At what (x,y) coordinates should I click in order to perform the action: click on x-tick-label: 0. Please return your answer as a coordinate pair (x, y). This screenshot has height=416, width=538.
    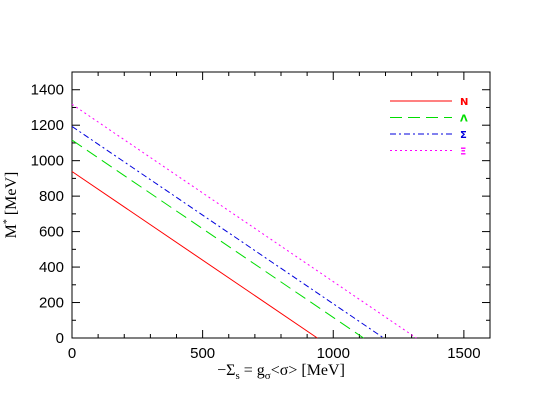
    Looking at the image, I should click on (72, 353).